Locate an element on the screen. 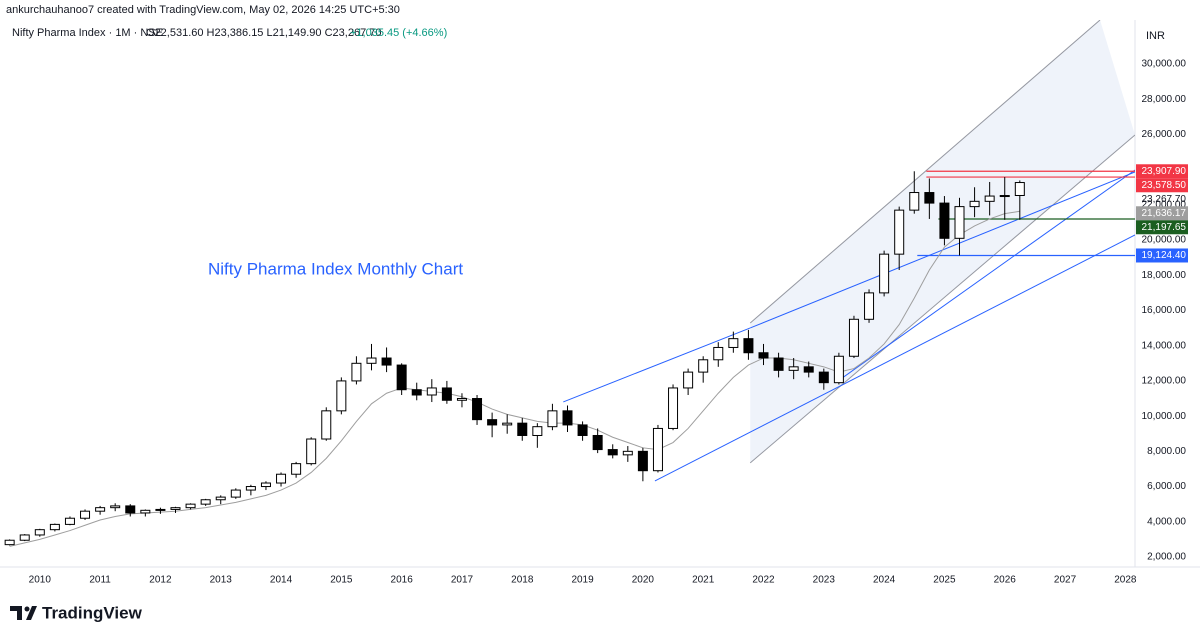 The width and height of the screenshot is (1200, 642). x-tick-label: 2020 is located at coordinates (643, 580).